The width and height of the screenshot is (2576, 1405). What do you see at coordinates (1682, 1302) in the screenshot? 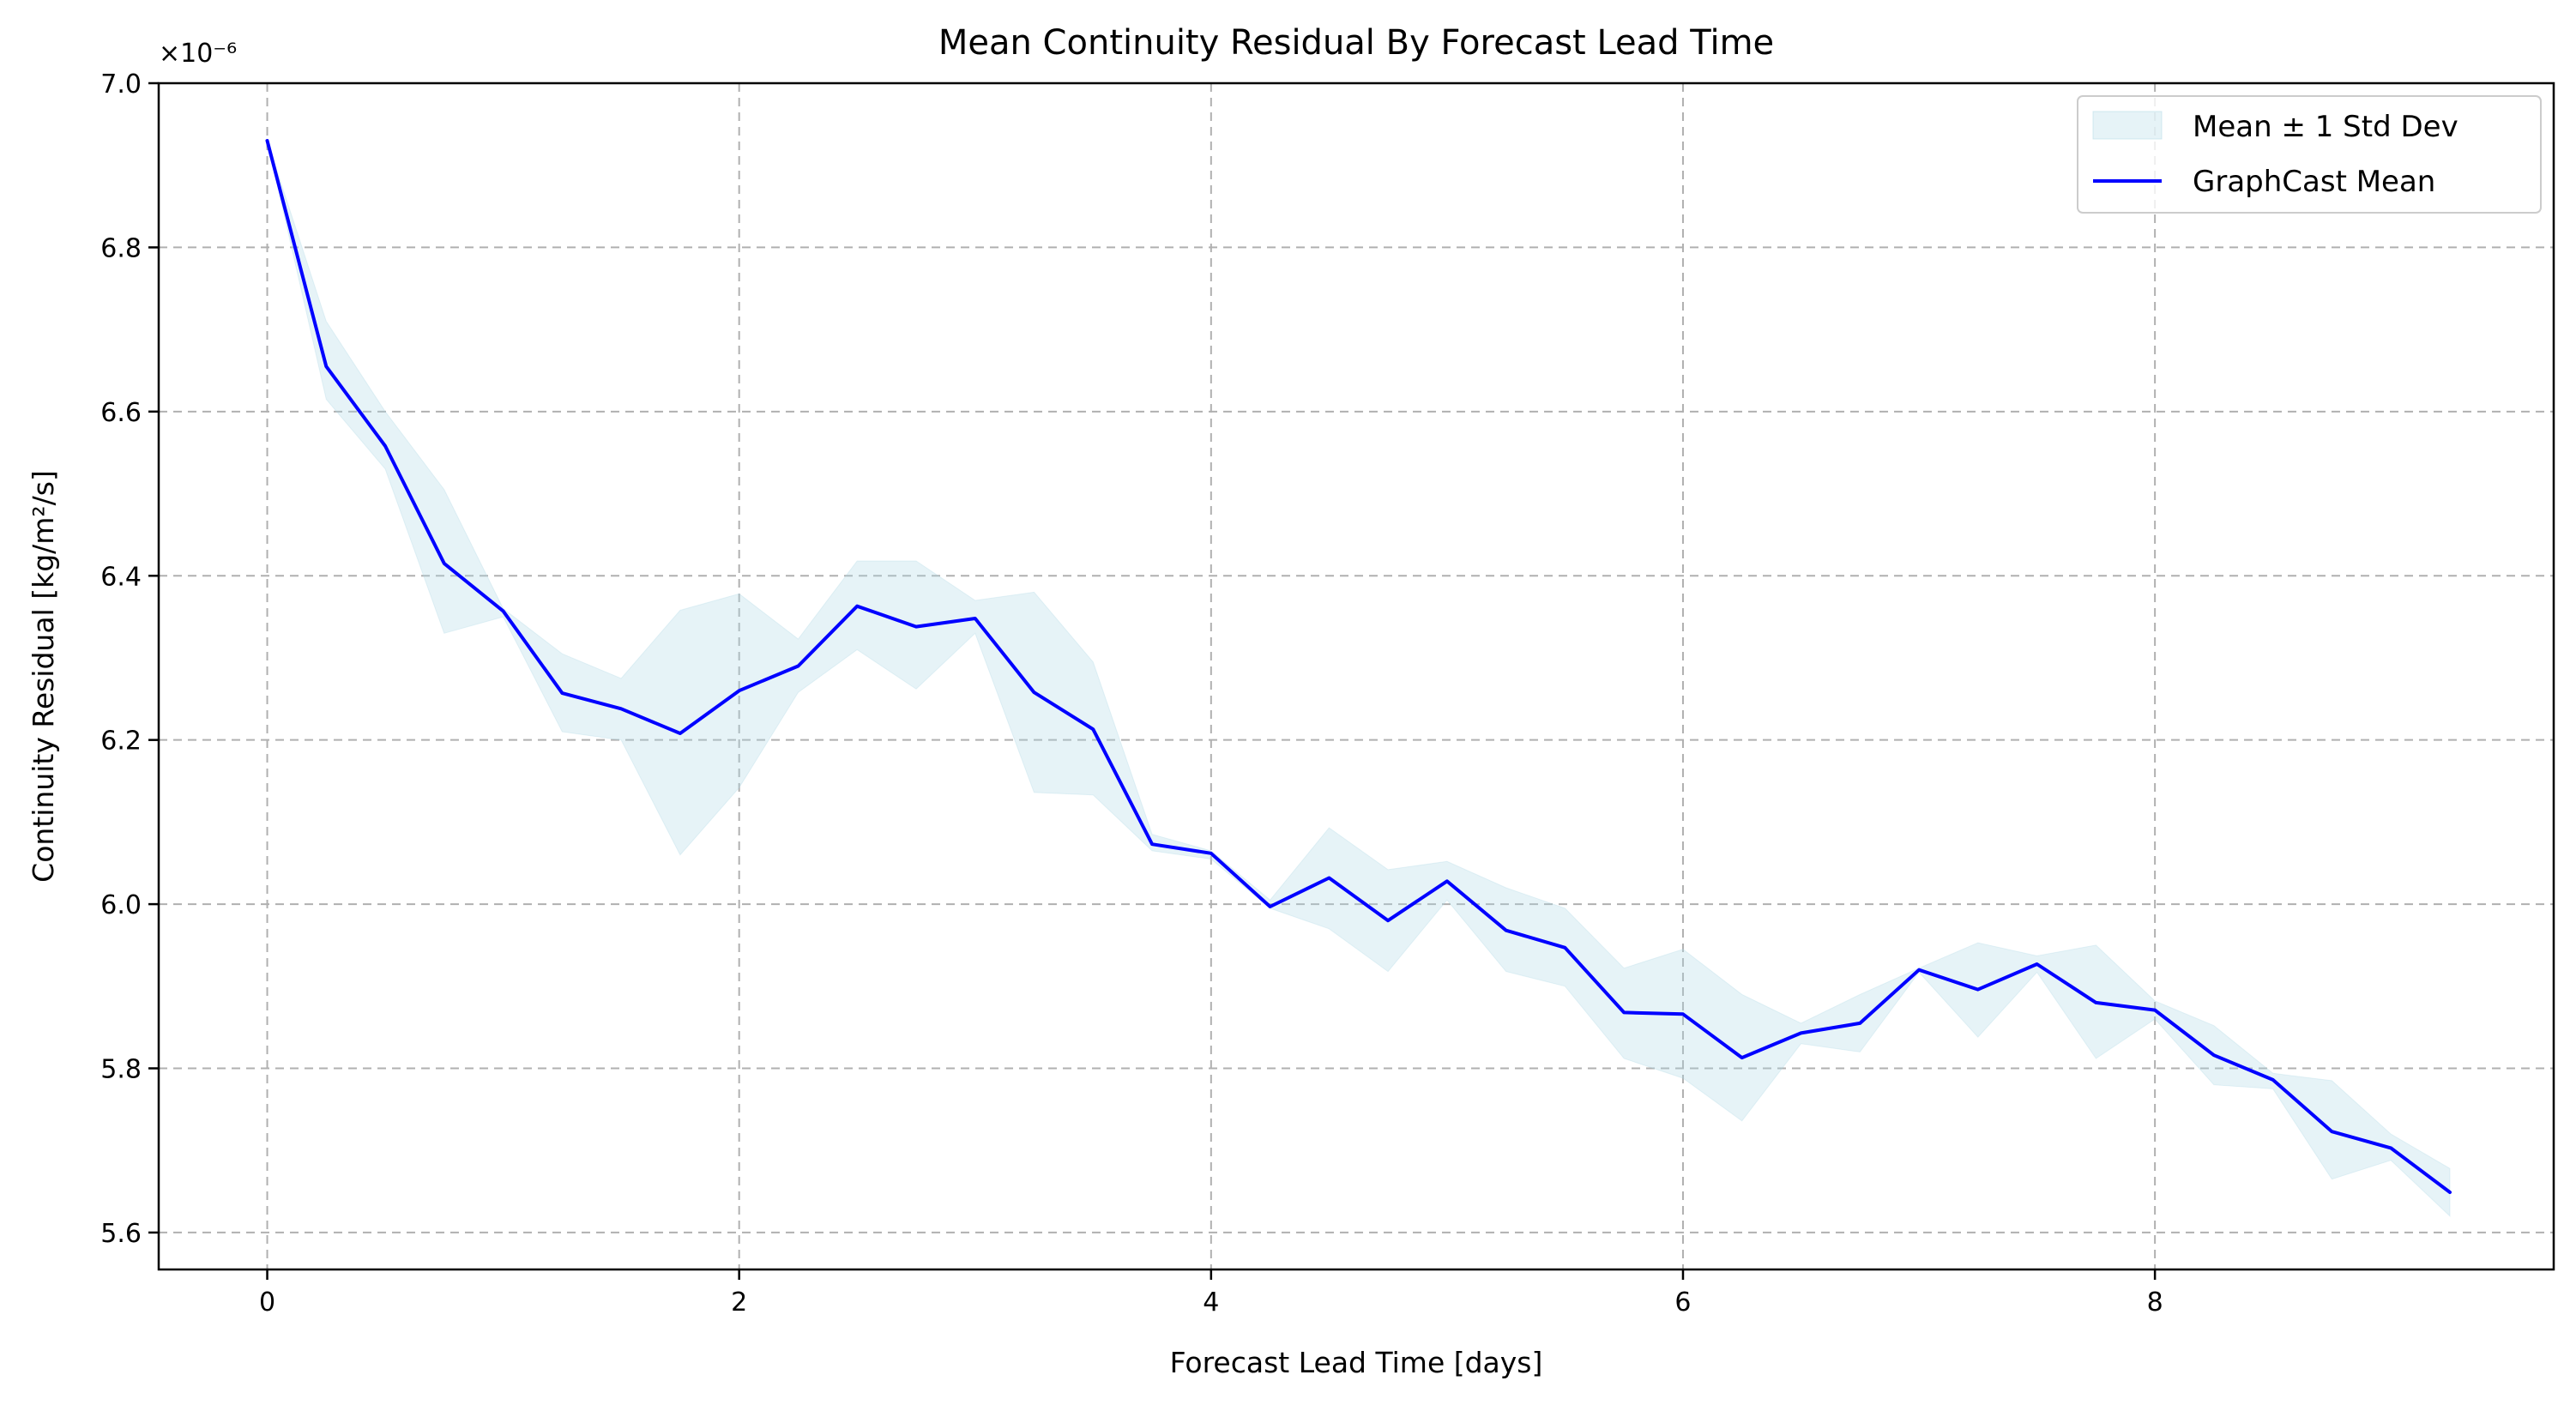
I see `x-tick-label: 6` at bounding box center [1682, 1302].